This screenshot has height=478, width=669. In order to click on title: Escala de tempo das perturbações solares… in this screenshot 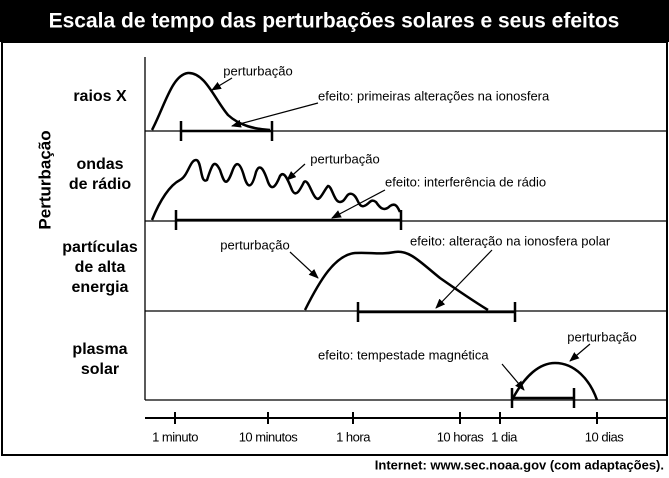, I will do `click(334, 21)`.